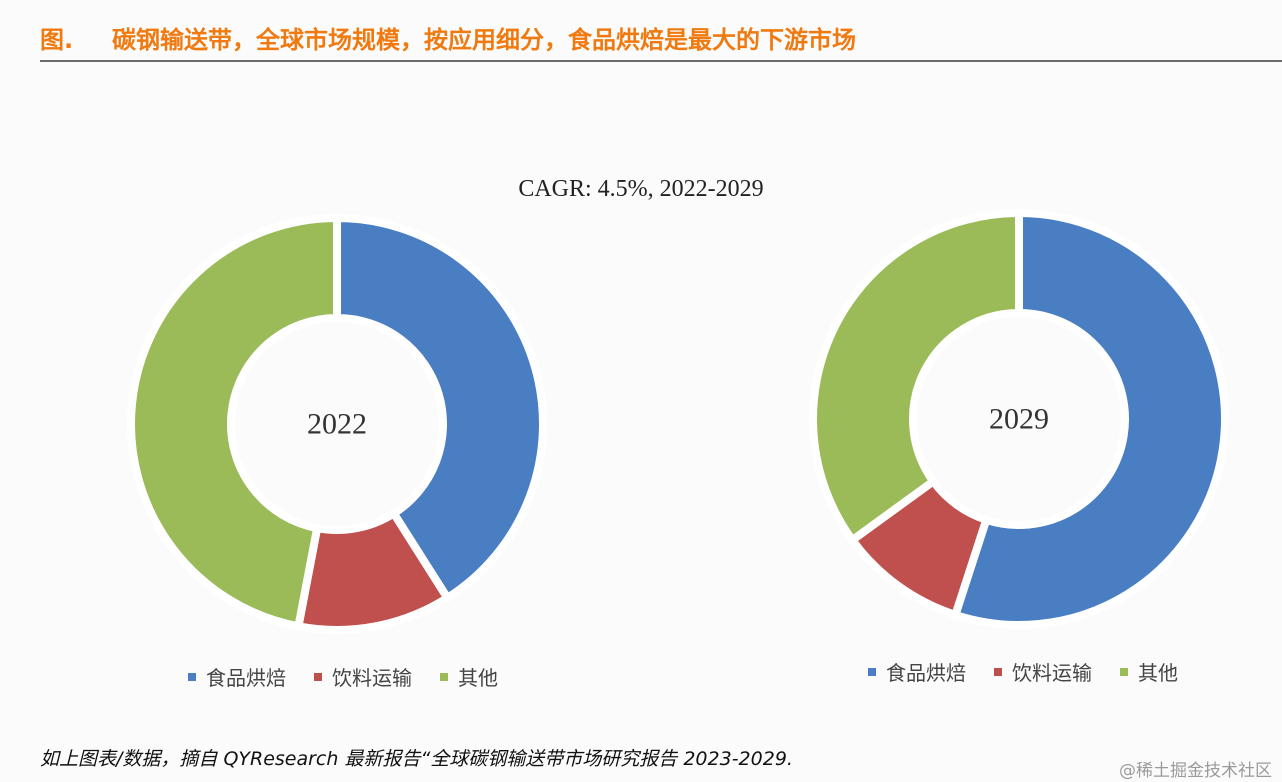 The width and height of the screenshot is (1282, 782). Describe the element at coordinates (641, 189) in the screenshot. I see `chart-title: CAGR: 4.5%, 2022-2029` at that location.